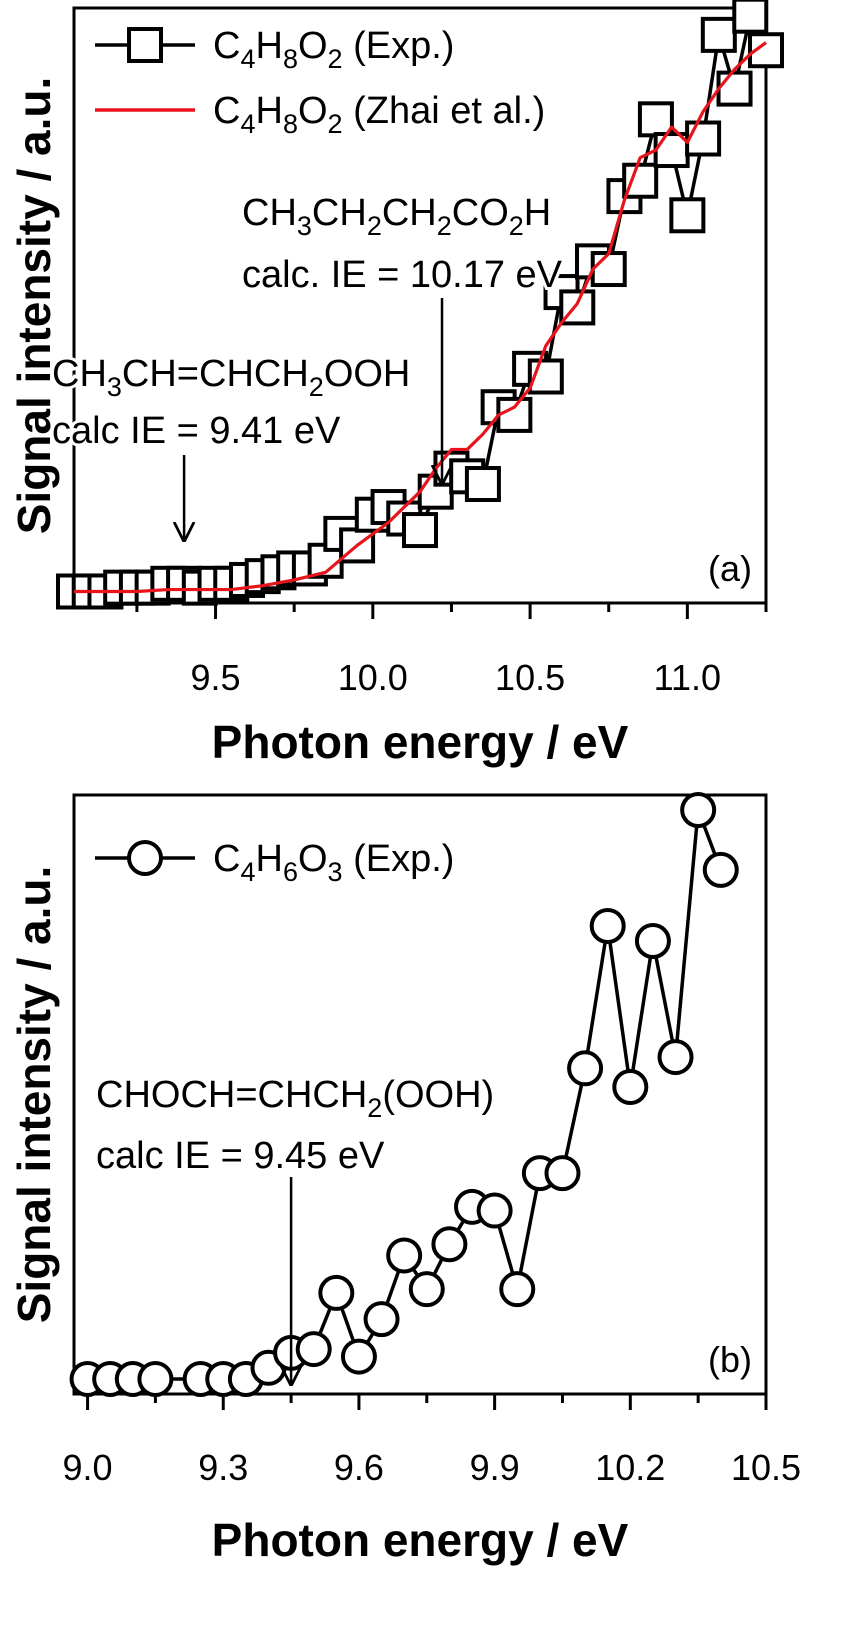  What do you see at coordinates (730, 1359) in the screenshot?
I see `panel-label: (b)` at bounding box center [730, 1359].